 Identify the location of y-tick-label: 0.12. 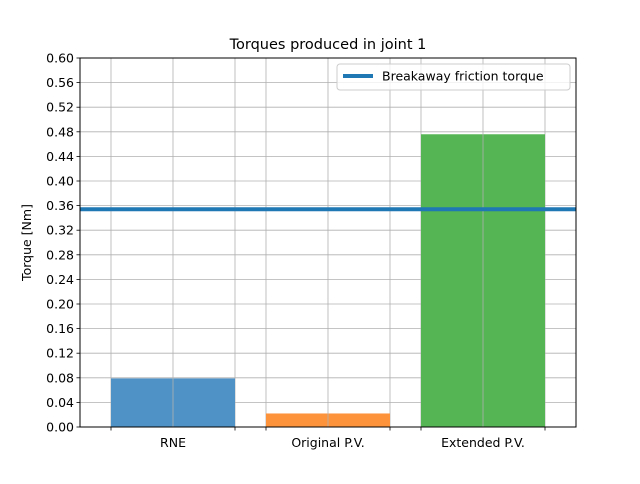
(60, 353).